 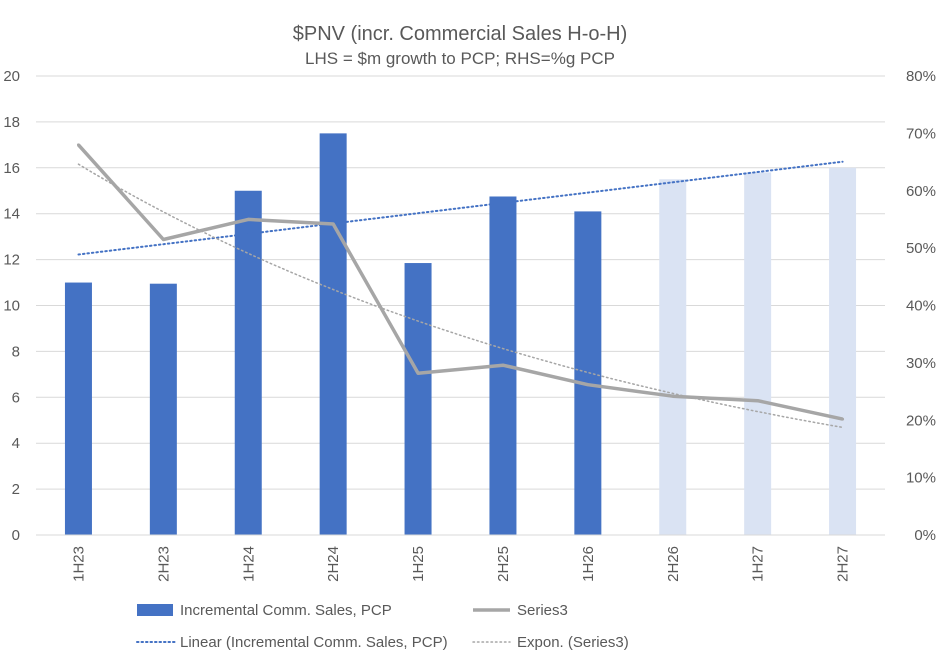 I want to click on legend-label-bars: Incremental Comm. Sales, PCP, so click(x=286, y=610).